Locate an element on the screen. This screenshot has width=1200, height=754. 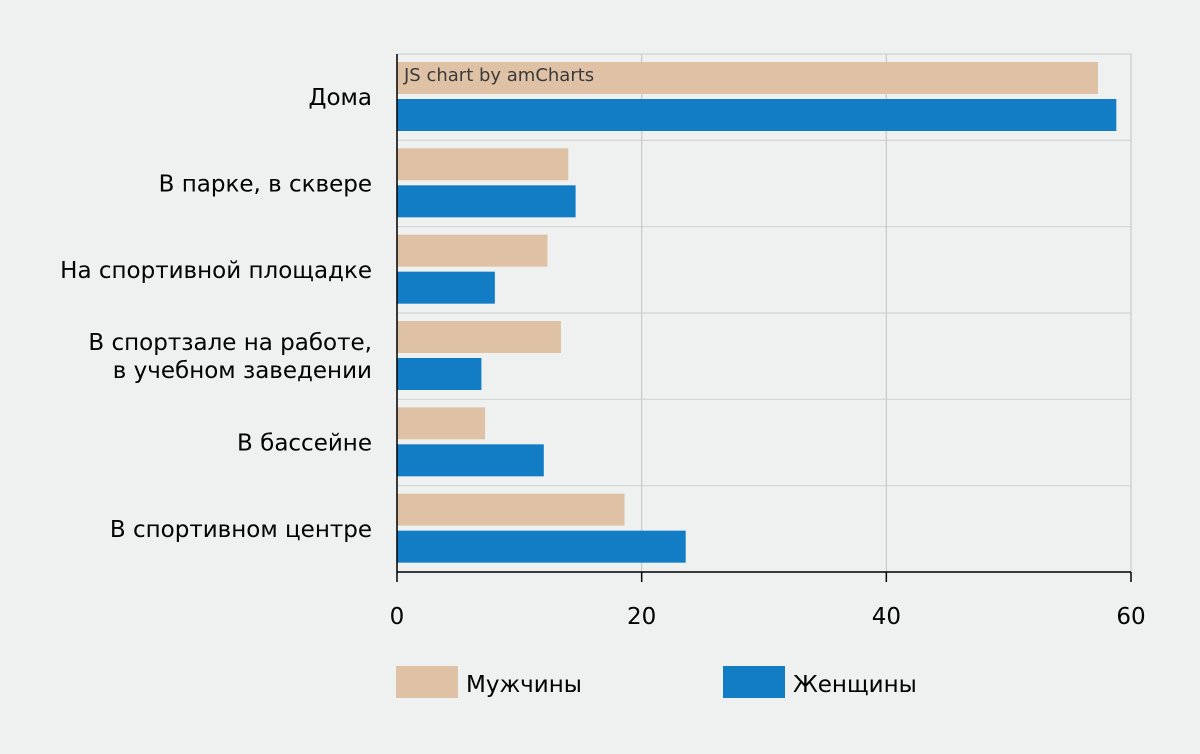
x-tick-labels: 0 20 40 60 is located at coordinates (768, 617).